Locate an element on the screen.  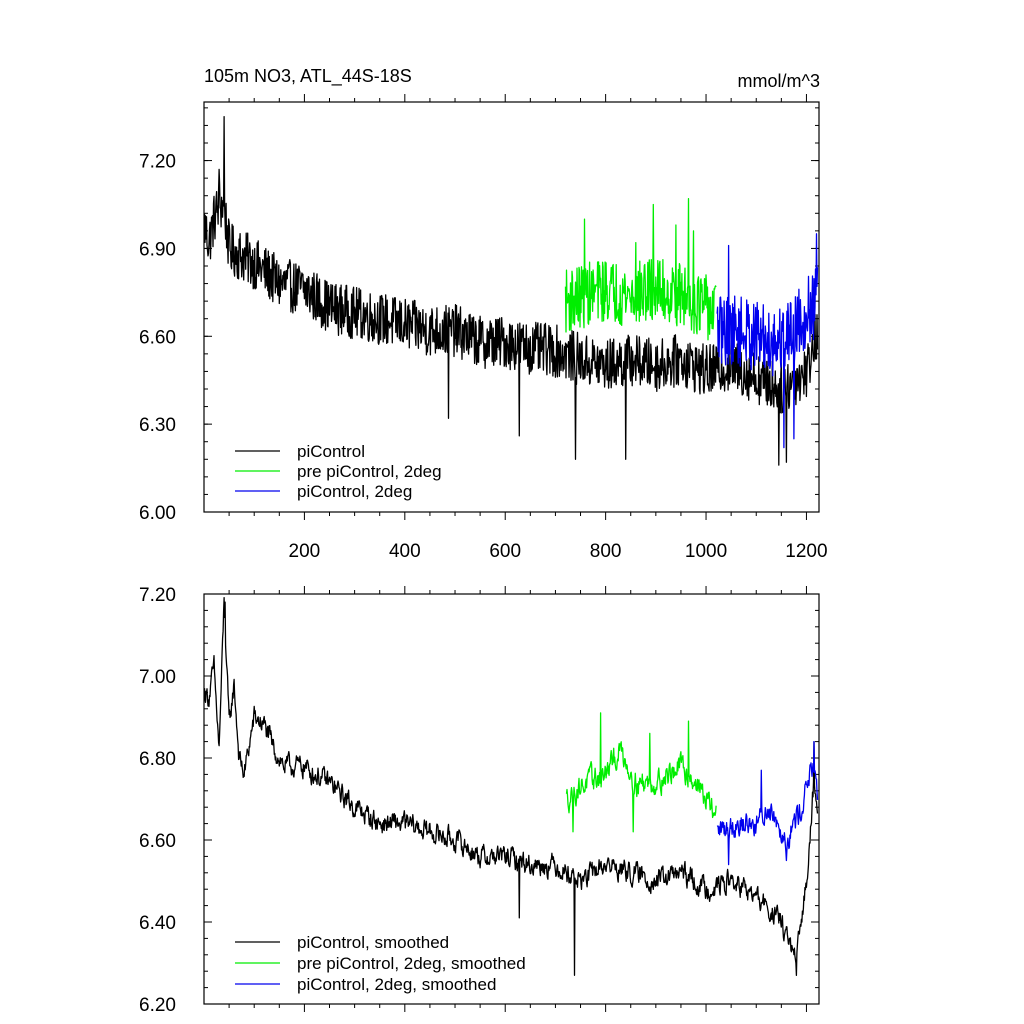
y-tick-label: 6.30 is located at coordinates (157, 425).